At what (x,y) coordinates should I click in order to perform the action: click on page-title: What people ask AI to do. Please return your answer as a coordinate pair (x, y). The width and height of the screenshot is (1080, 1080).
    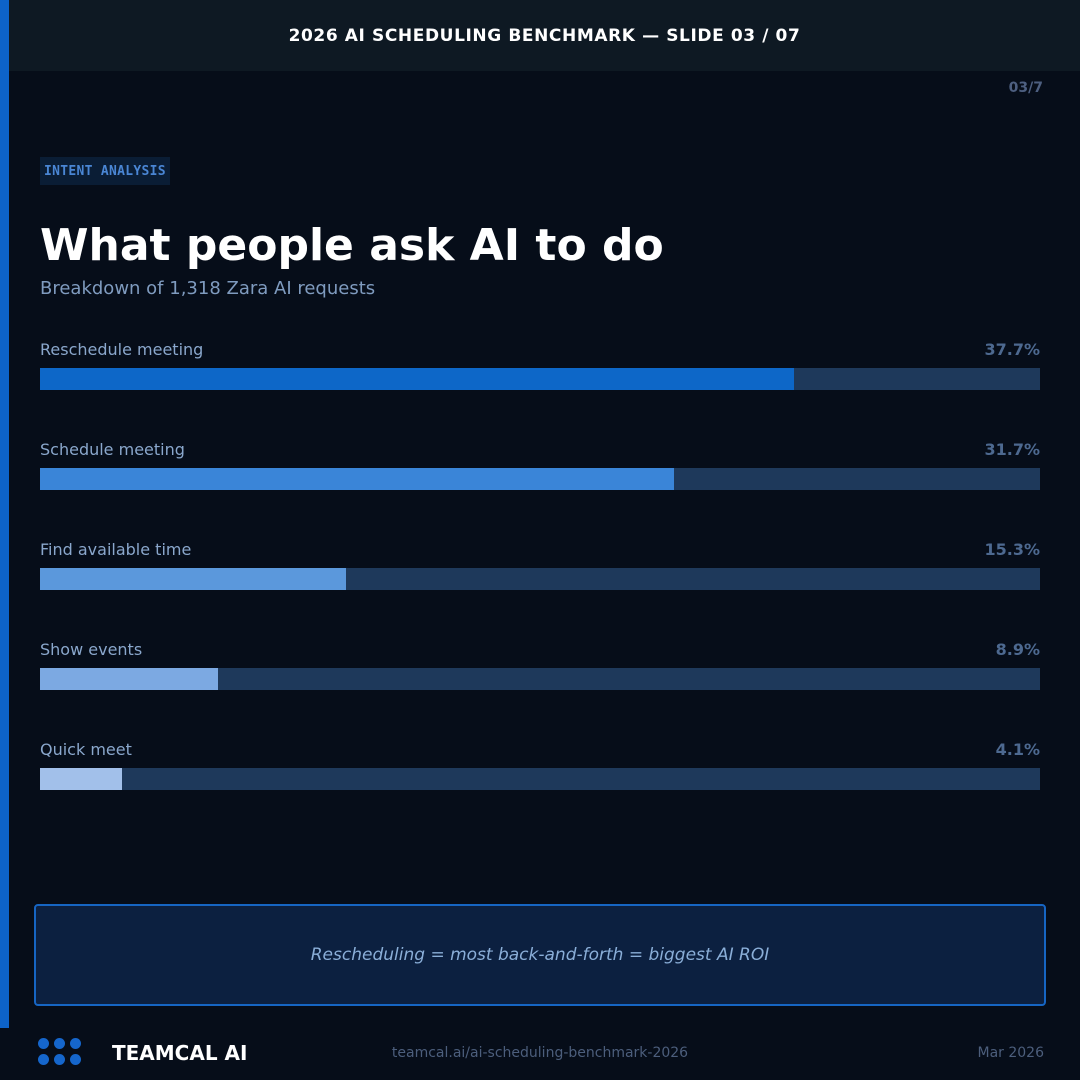
    Looking at the image, I should click on (352, 245).